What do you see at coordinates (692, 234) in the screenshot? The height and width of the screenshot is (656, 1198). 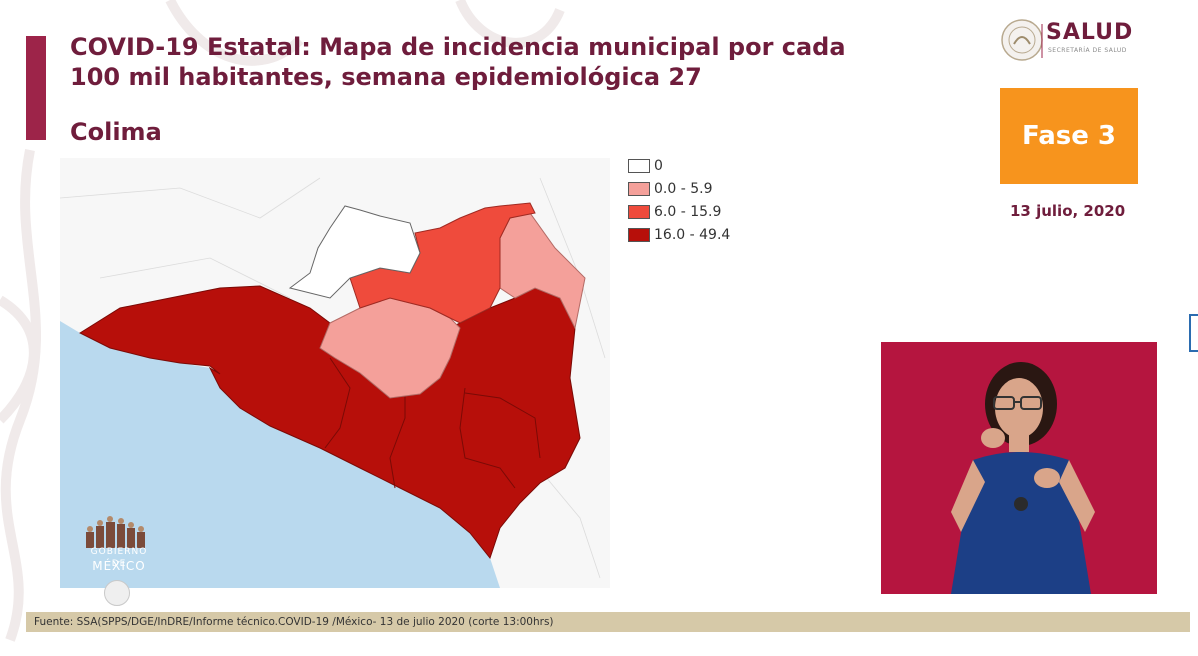 I see `legend-label: 16.0 - 49.4` at bounding box center [692, 234].